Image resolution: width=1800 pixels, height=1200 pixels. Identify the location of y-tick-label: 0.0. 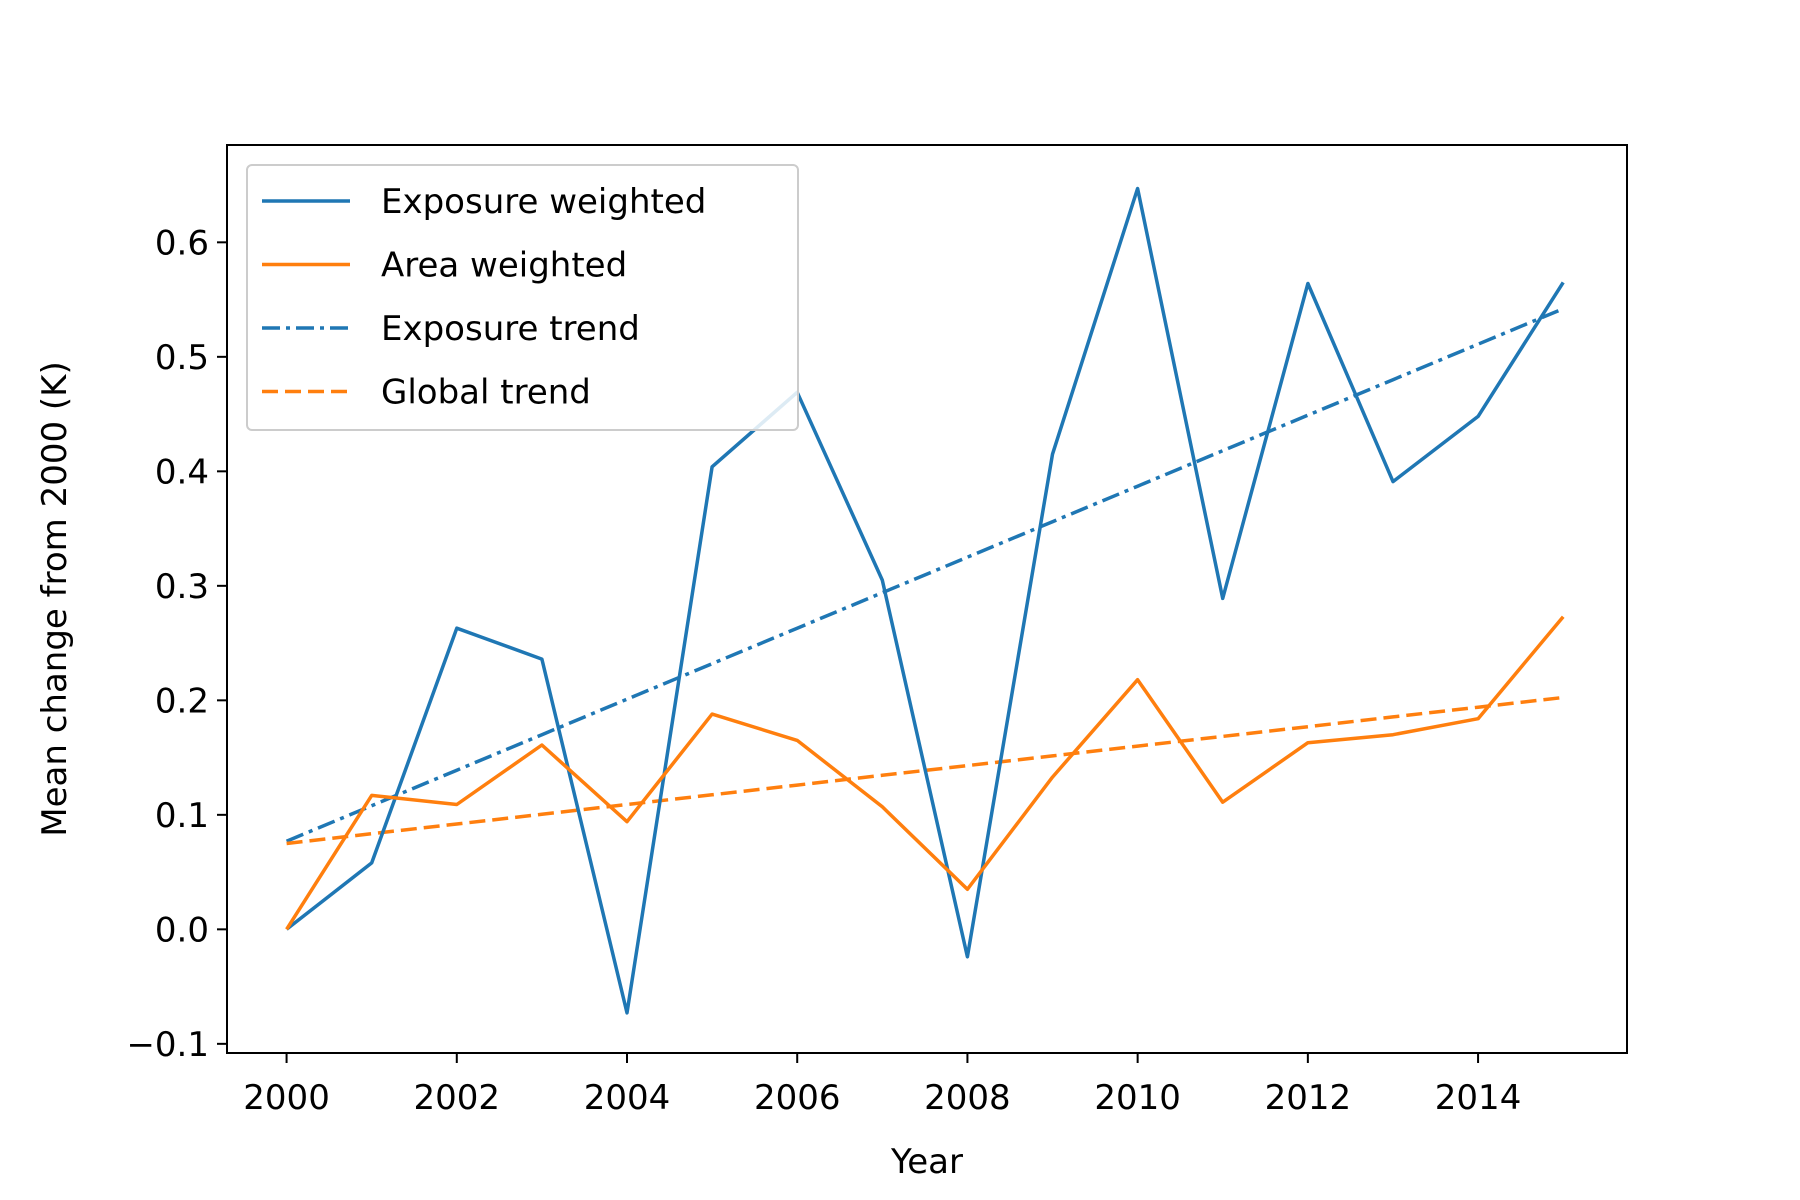
(182, 930).